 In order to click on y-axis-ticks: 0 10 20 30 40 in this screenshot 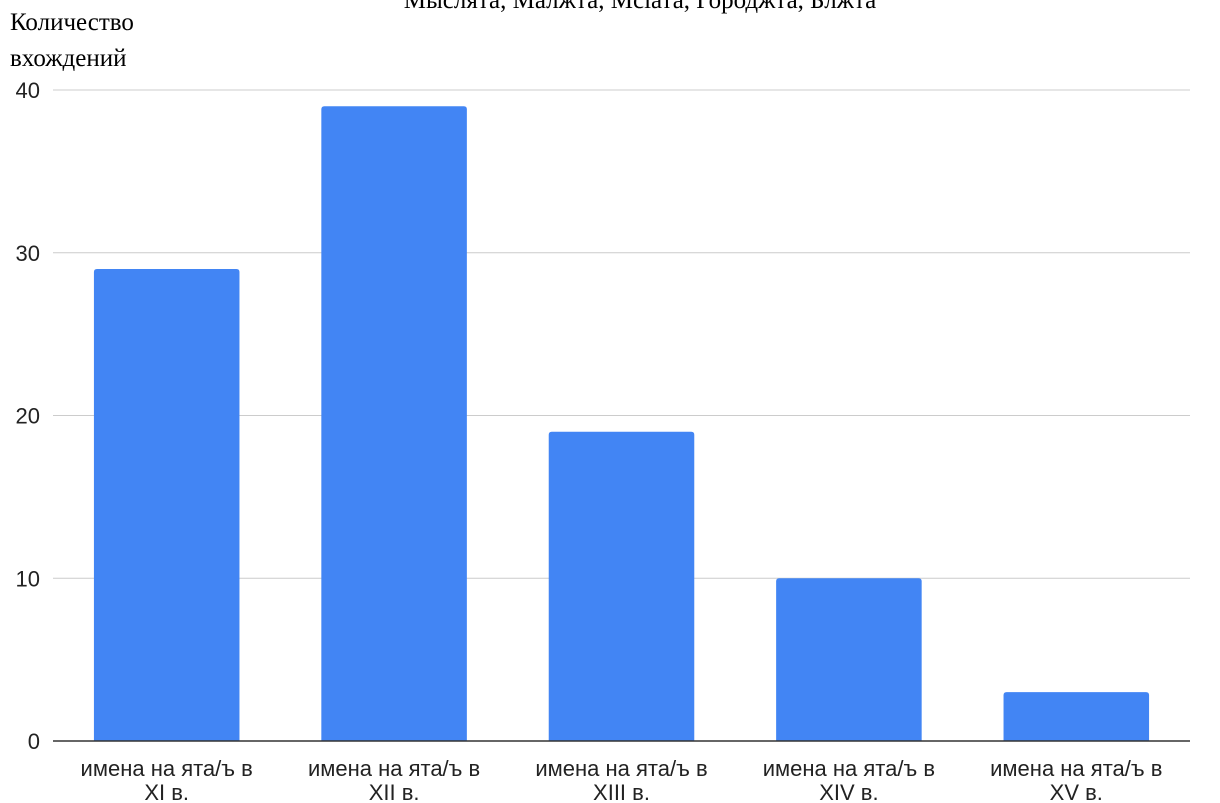, I will do `click(28, 416)`.